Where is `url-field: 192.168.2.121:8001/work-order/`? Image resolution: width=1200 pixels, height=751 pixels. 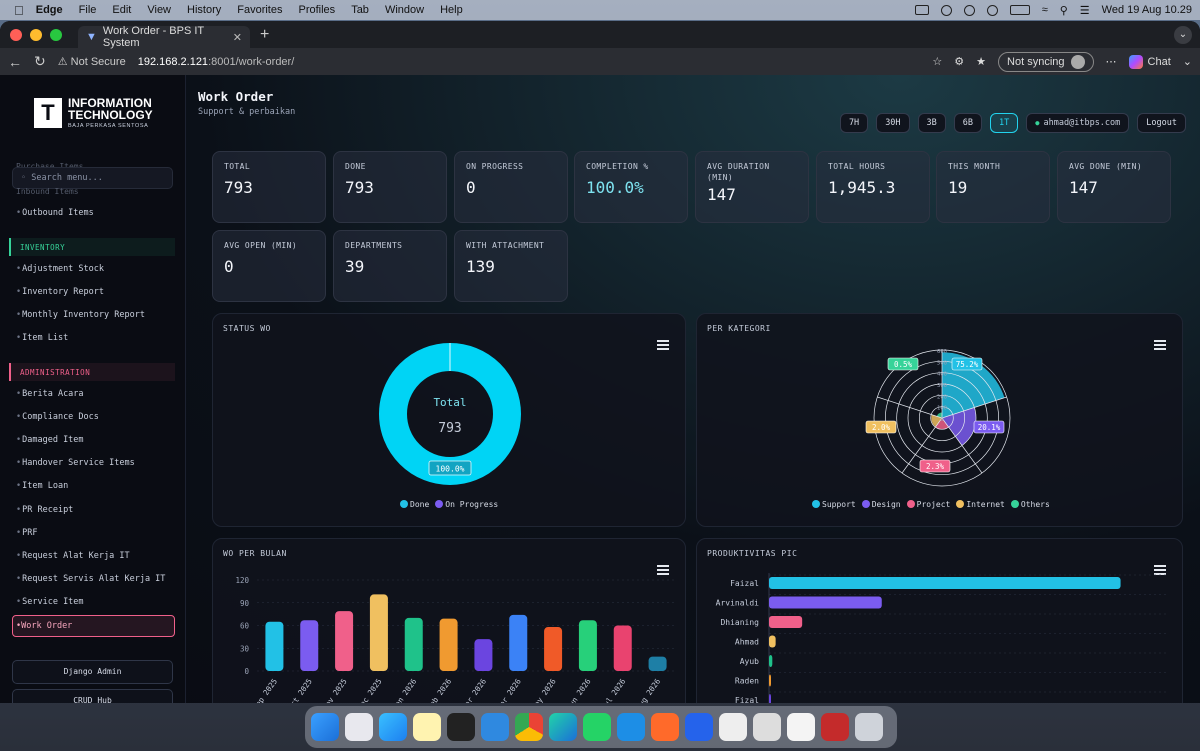
url-field: 192.168.2.121:8001/work-order/ is located at coordinates (216, 62).